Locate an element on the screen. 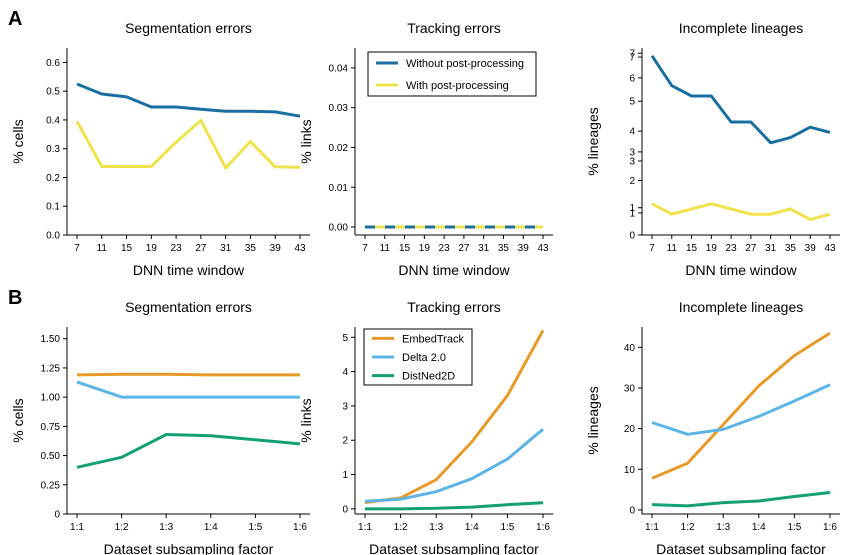 This screenshot has height=555, width=852. legend-label: DistNed2D is located at coordinates (428, 377).